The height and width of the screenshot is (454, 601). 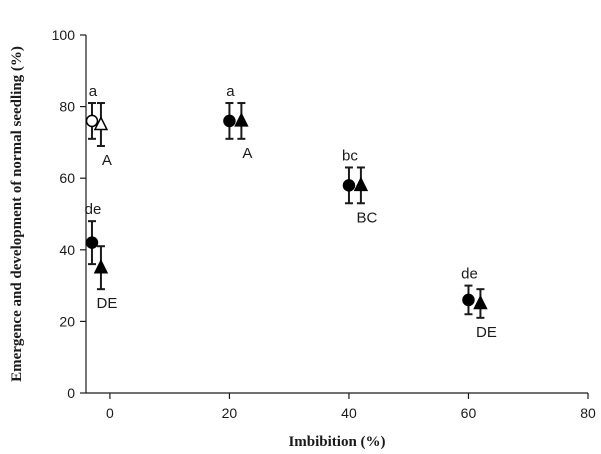 I want to click on y-tick-label: 60, so click(x=67, y=178).